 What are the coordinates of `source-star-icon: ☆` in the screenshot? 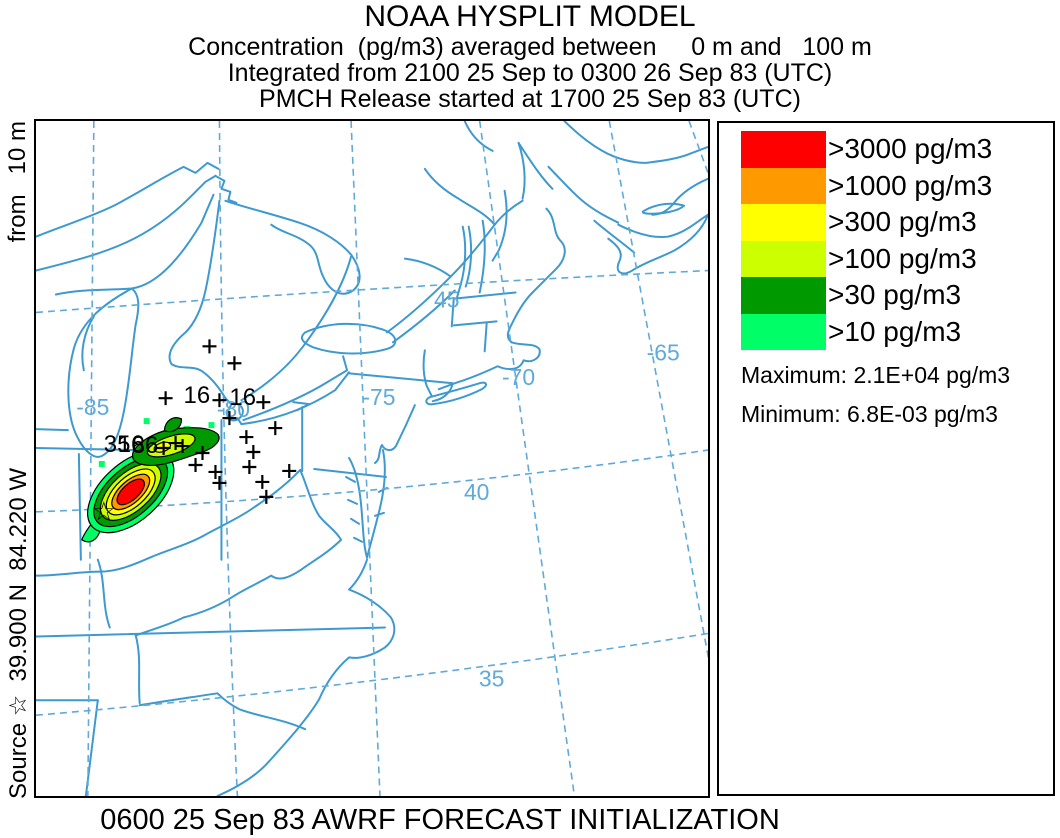 It's located at (103, 512).